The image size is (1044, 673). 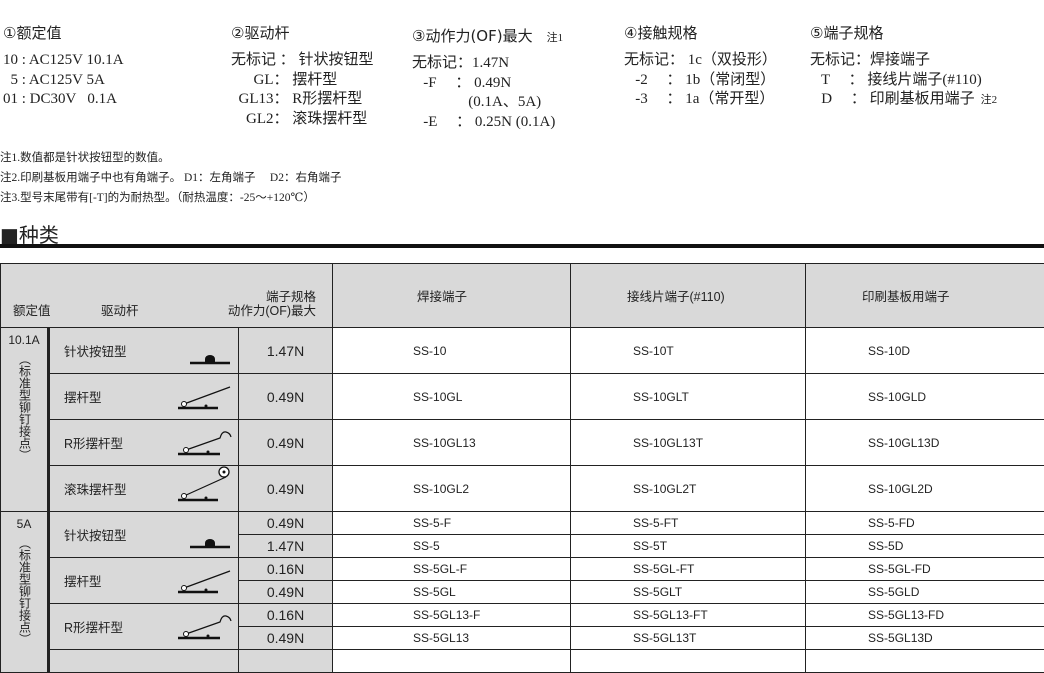 What do you see at coordinates (472, 36) in the screenshot?
I see `legend-force-title: ③动作力(OF)最大` at bounding box center [472, 36].